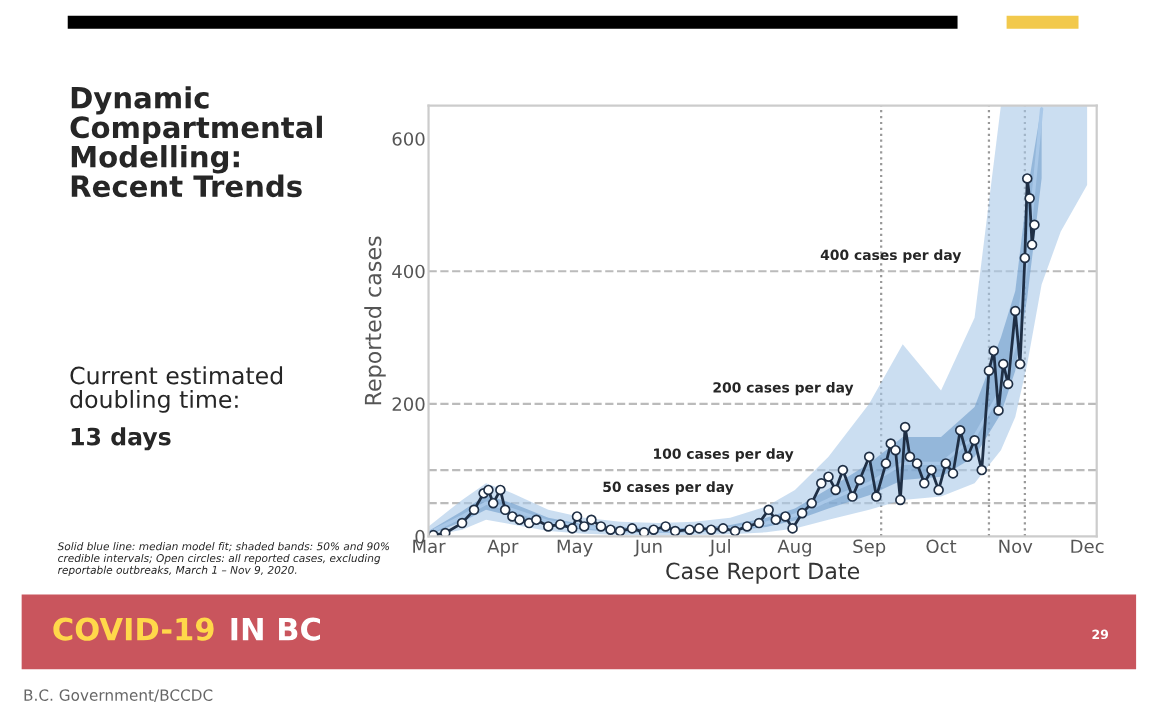 The width and height of the screenshot is (1152, 718). What do you see at coordinates (869, 548) in the screenshot?
I see `x-tick-label: Sep` at bounding box center [869, 548].